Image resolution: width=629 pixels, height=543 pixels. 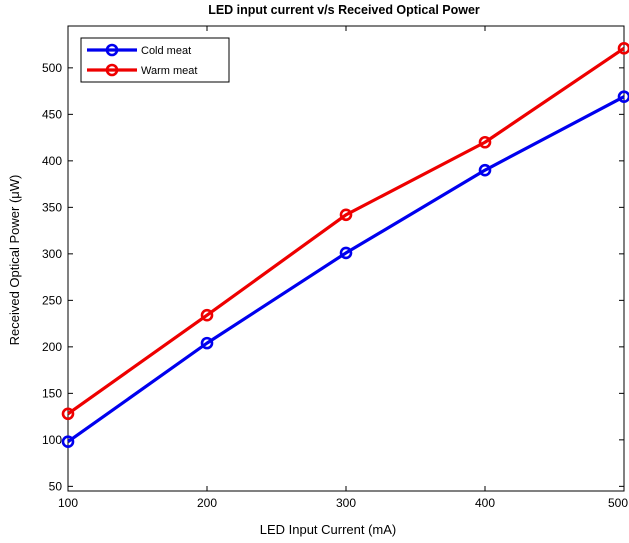 What do you see at coordinates (328, 529) in the screenshot?
I see `x-axis-label: LED Input Current (mA)` at bounding box center [328, 529].